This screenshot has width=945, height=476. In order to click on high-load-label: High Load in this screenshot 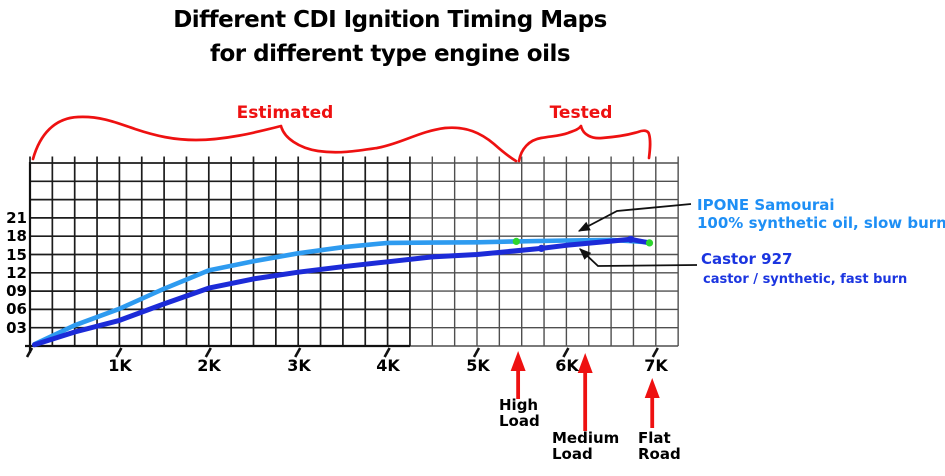, I will do `click(519, 413)`.